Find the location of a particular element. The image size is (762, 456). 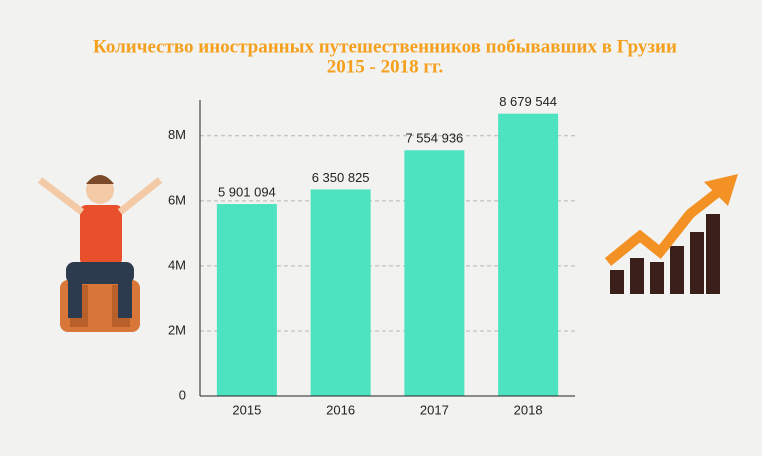

growth-illustration is located at coordinates (671, 234).